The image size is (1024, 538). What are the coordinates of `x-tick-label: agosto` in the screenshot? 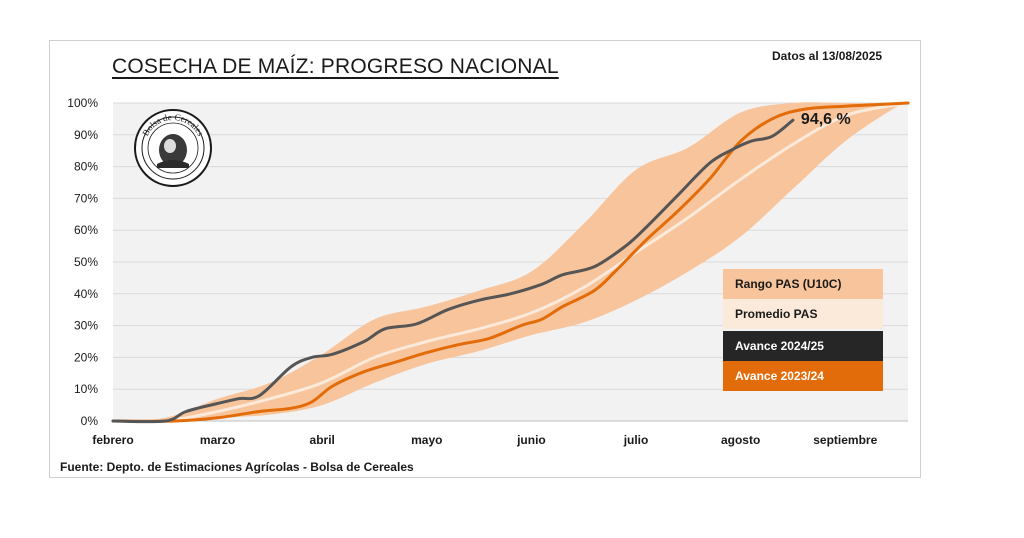 It's located at (740, 440).